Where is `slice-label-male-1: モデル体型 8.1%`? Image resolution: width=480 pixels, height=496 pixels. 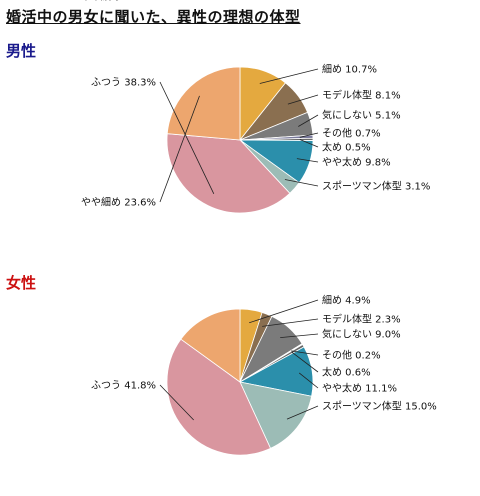
slice-label-male-1: モデル体型 8.1% is located at coordinates (361, 95).